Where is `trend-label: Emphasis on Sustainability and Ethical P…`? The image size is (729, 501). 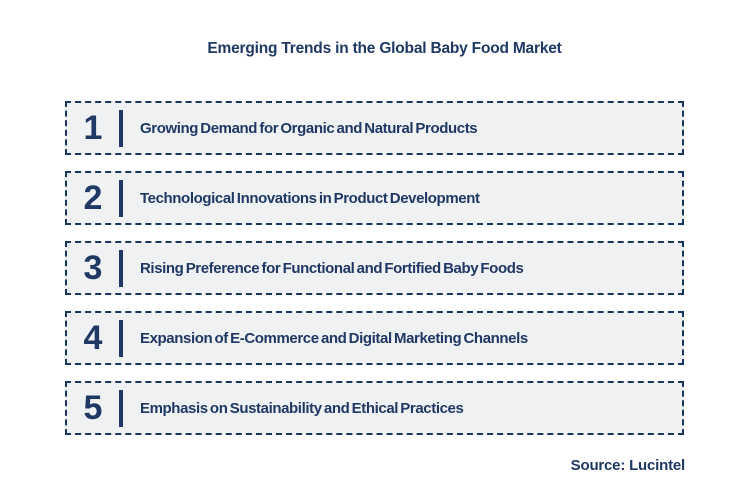 trend-label: Emphasis on Sustainability and Ethical P… is located at coordinates (302, 408).